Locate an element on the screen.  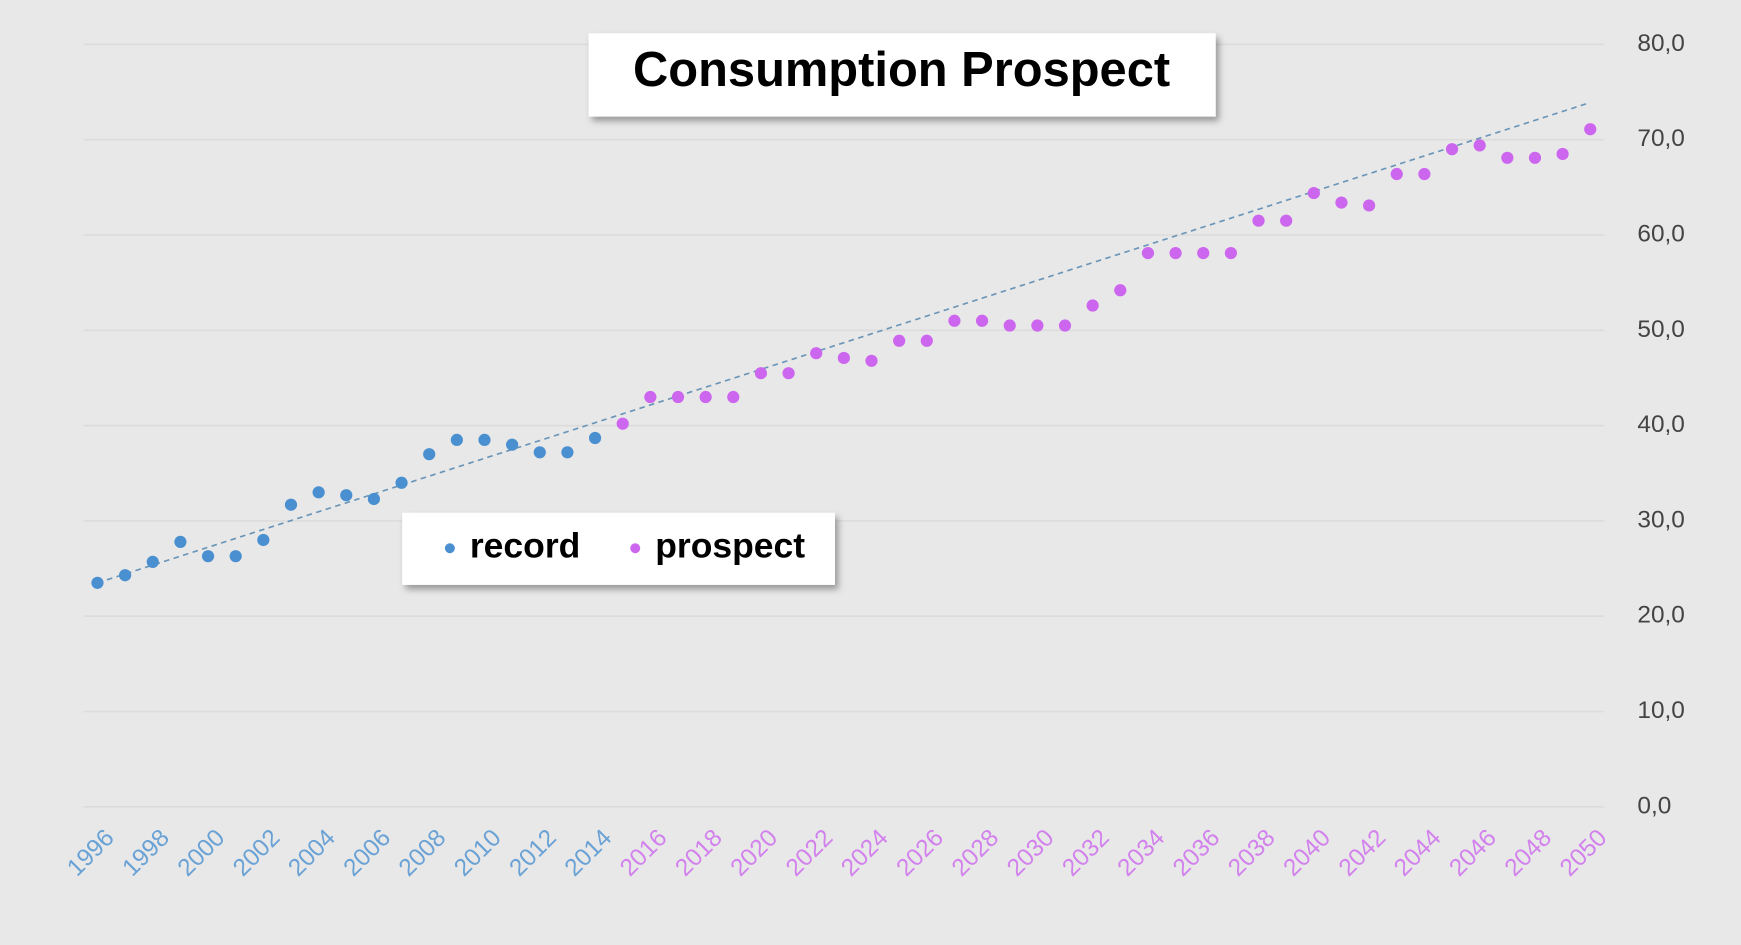
y-tick-label: 20,0 is located at coordinates (1661, 615).